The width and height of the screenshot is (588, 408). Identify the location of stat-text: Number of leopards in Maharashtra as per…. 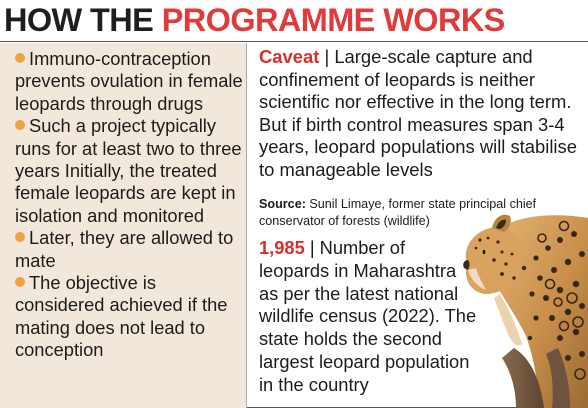
(368, 316).